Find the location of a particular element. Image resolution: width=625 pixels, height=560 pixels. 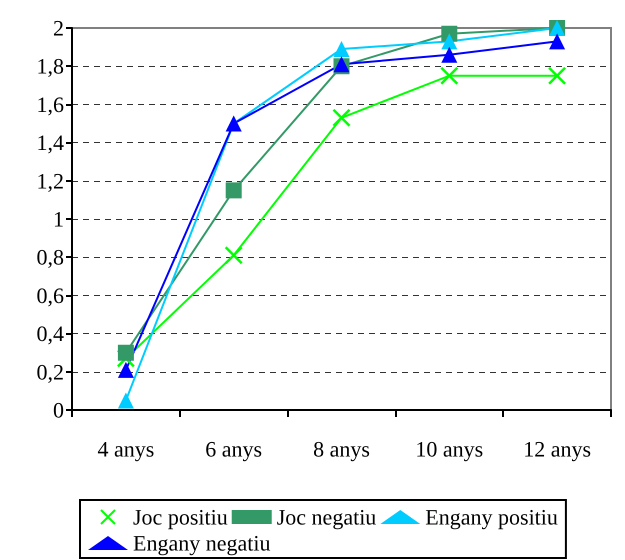

y-tick-label: 0 is located at coordinates (58, 410).